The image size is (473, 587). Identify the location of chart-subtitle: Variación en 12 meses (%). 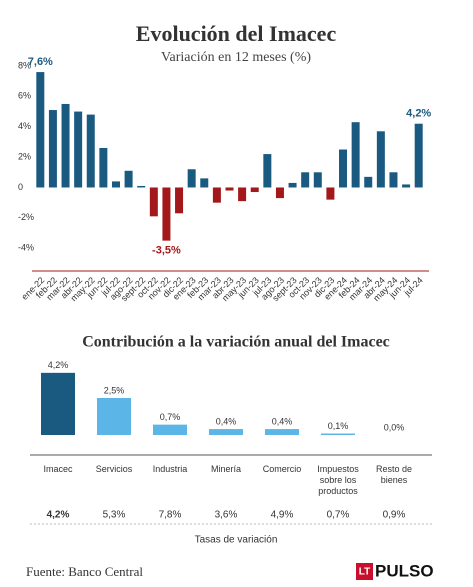
(236, 57).